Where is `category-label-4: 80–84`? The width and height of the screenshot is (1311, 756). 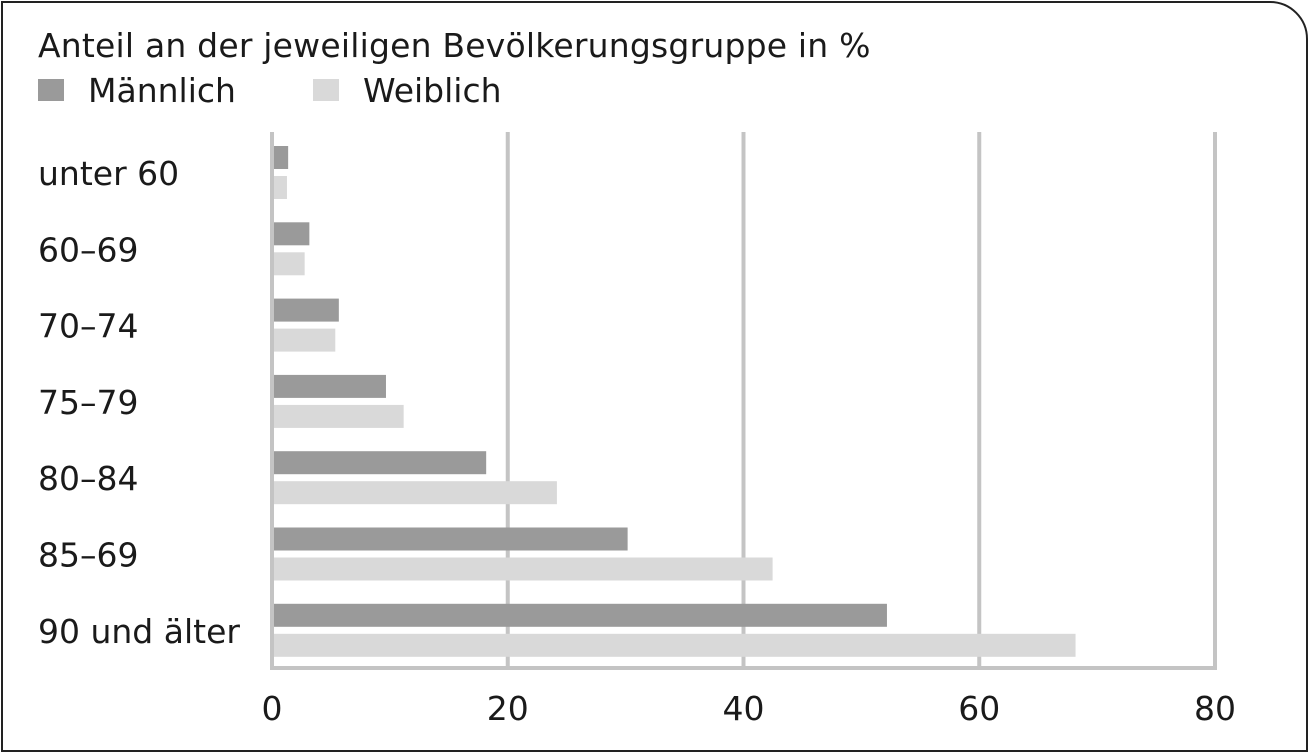
category-label-4: 80–84 is located at coordinates (88, 478).